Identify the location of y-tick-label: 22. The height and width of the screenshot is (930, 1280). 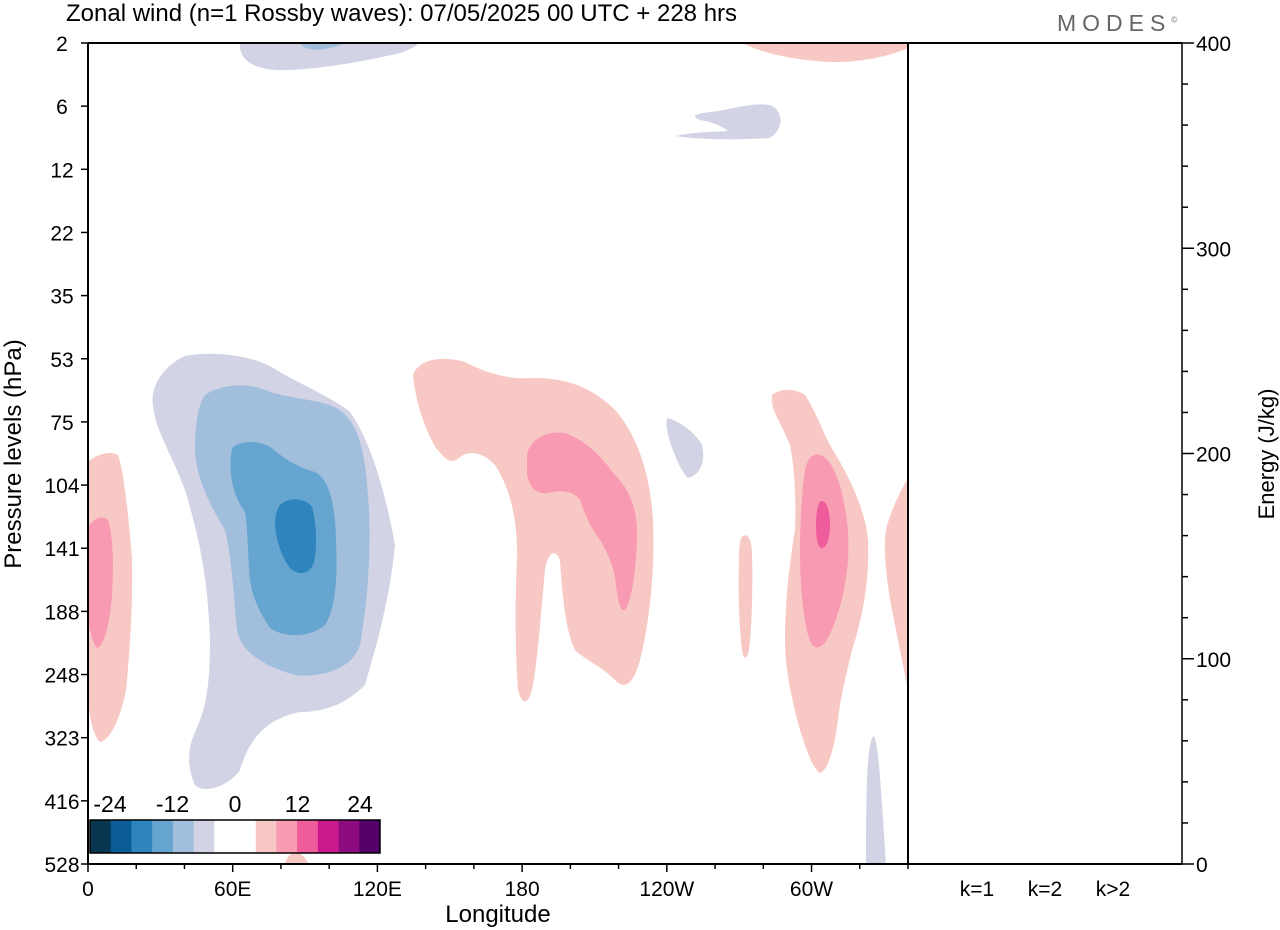
(61, 233).